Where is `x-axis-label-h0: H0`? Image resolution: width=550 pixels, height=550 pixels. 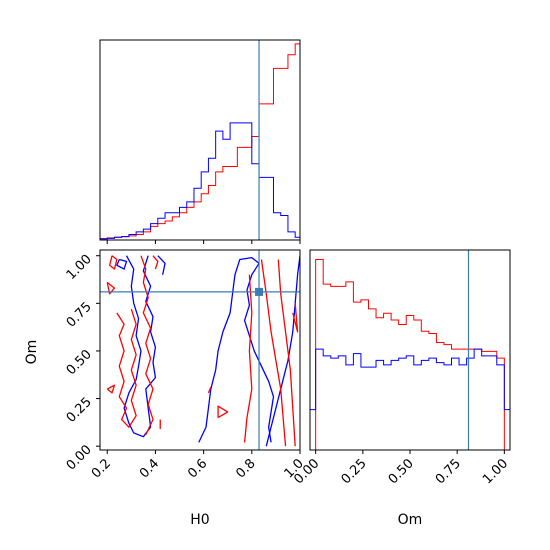
x-axis-label-h0: H0 is located at coordinates (199, 520).